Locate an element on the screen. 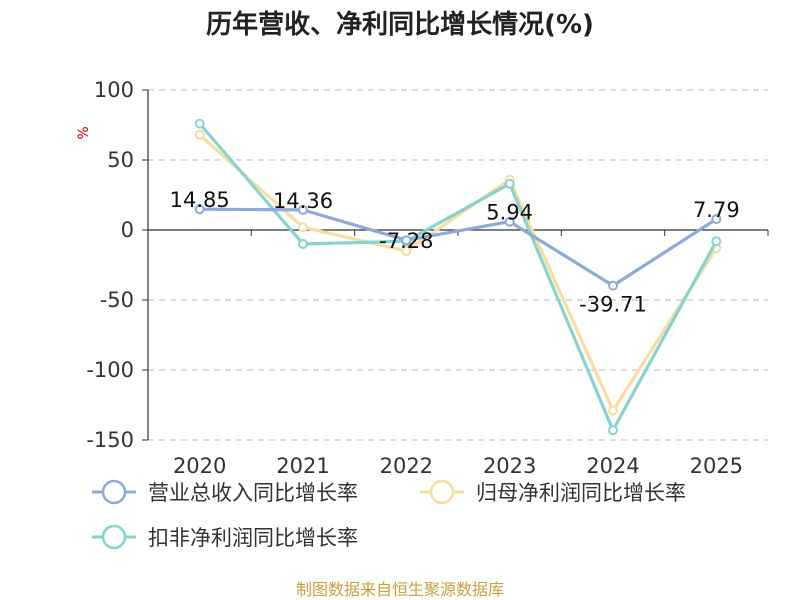 Image resolution: width=800 pixels, height=600 pixels. data-label: 14.85 is located at coordinates (200, 200).